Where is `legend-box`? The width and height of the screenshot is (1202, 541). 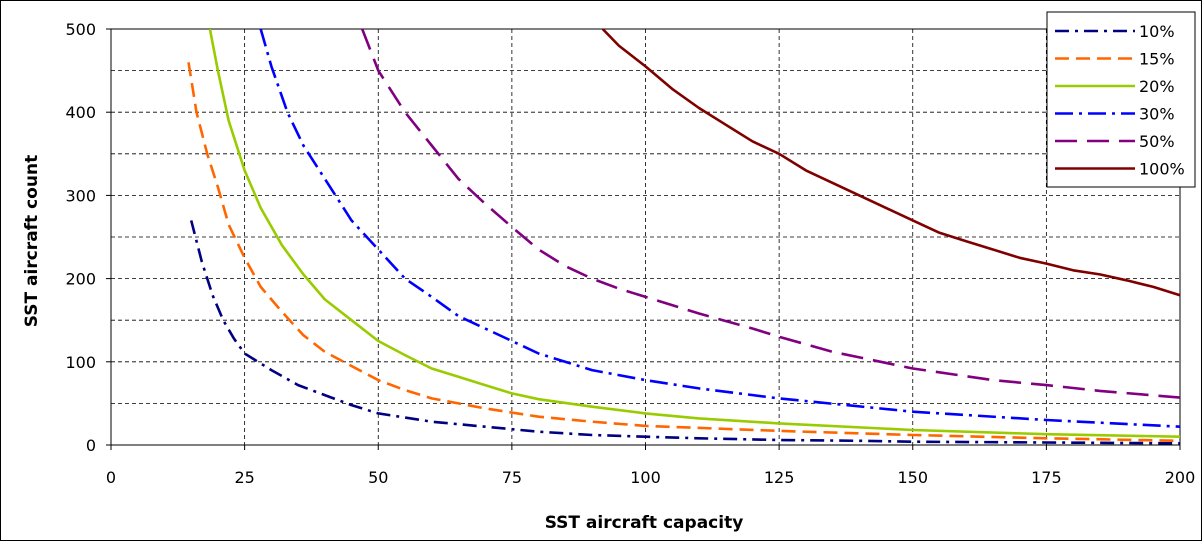
legend-box is located at coordinates (1121, 99).